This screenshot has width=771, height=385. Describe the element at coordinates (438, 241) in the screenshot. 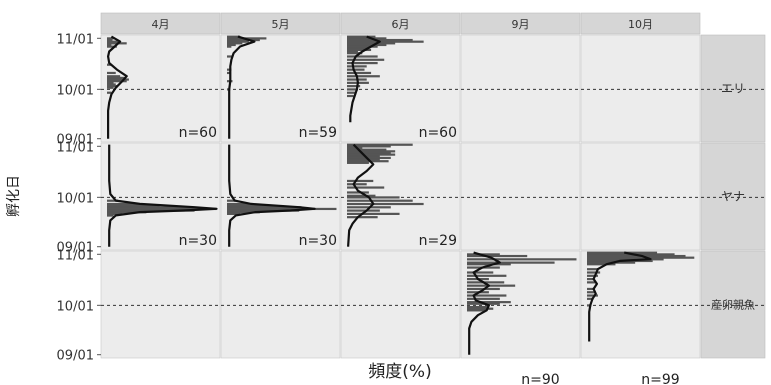

I see `sample-size-label: n=29` at that location.